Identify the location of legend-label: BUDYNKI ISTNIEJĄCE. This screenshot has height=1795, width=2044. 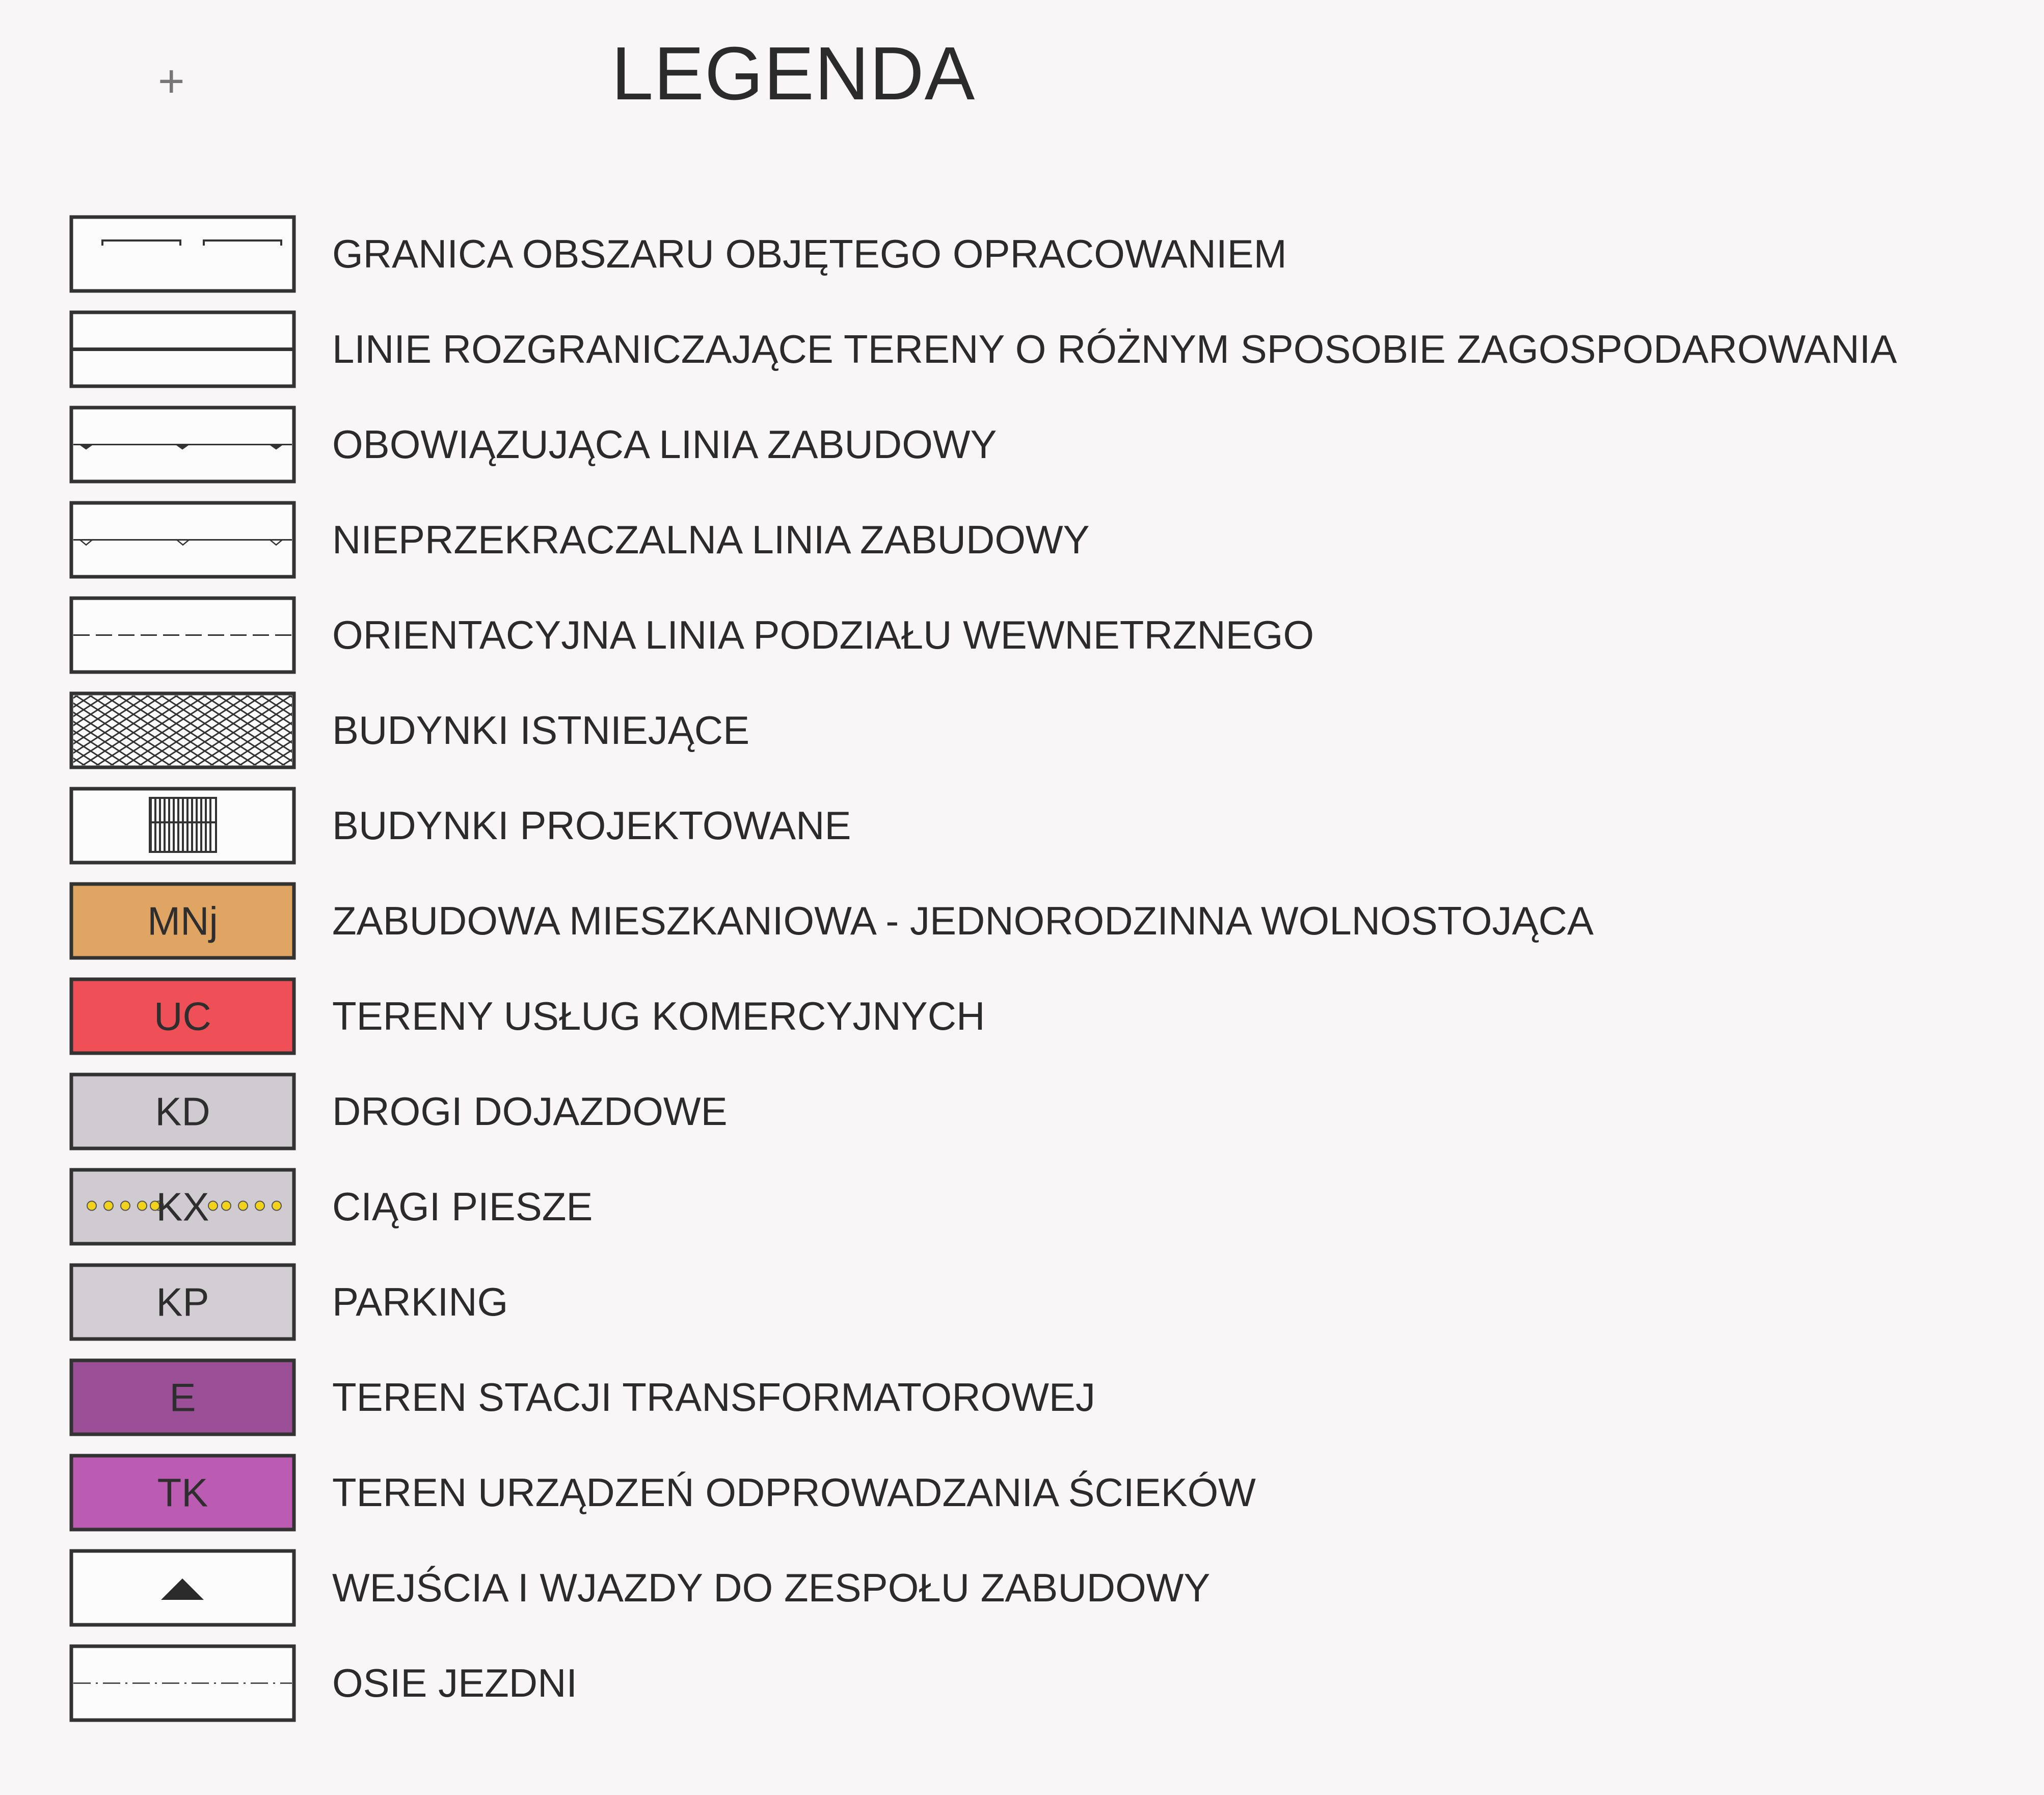
(541, 731).